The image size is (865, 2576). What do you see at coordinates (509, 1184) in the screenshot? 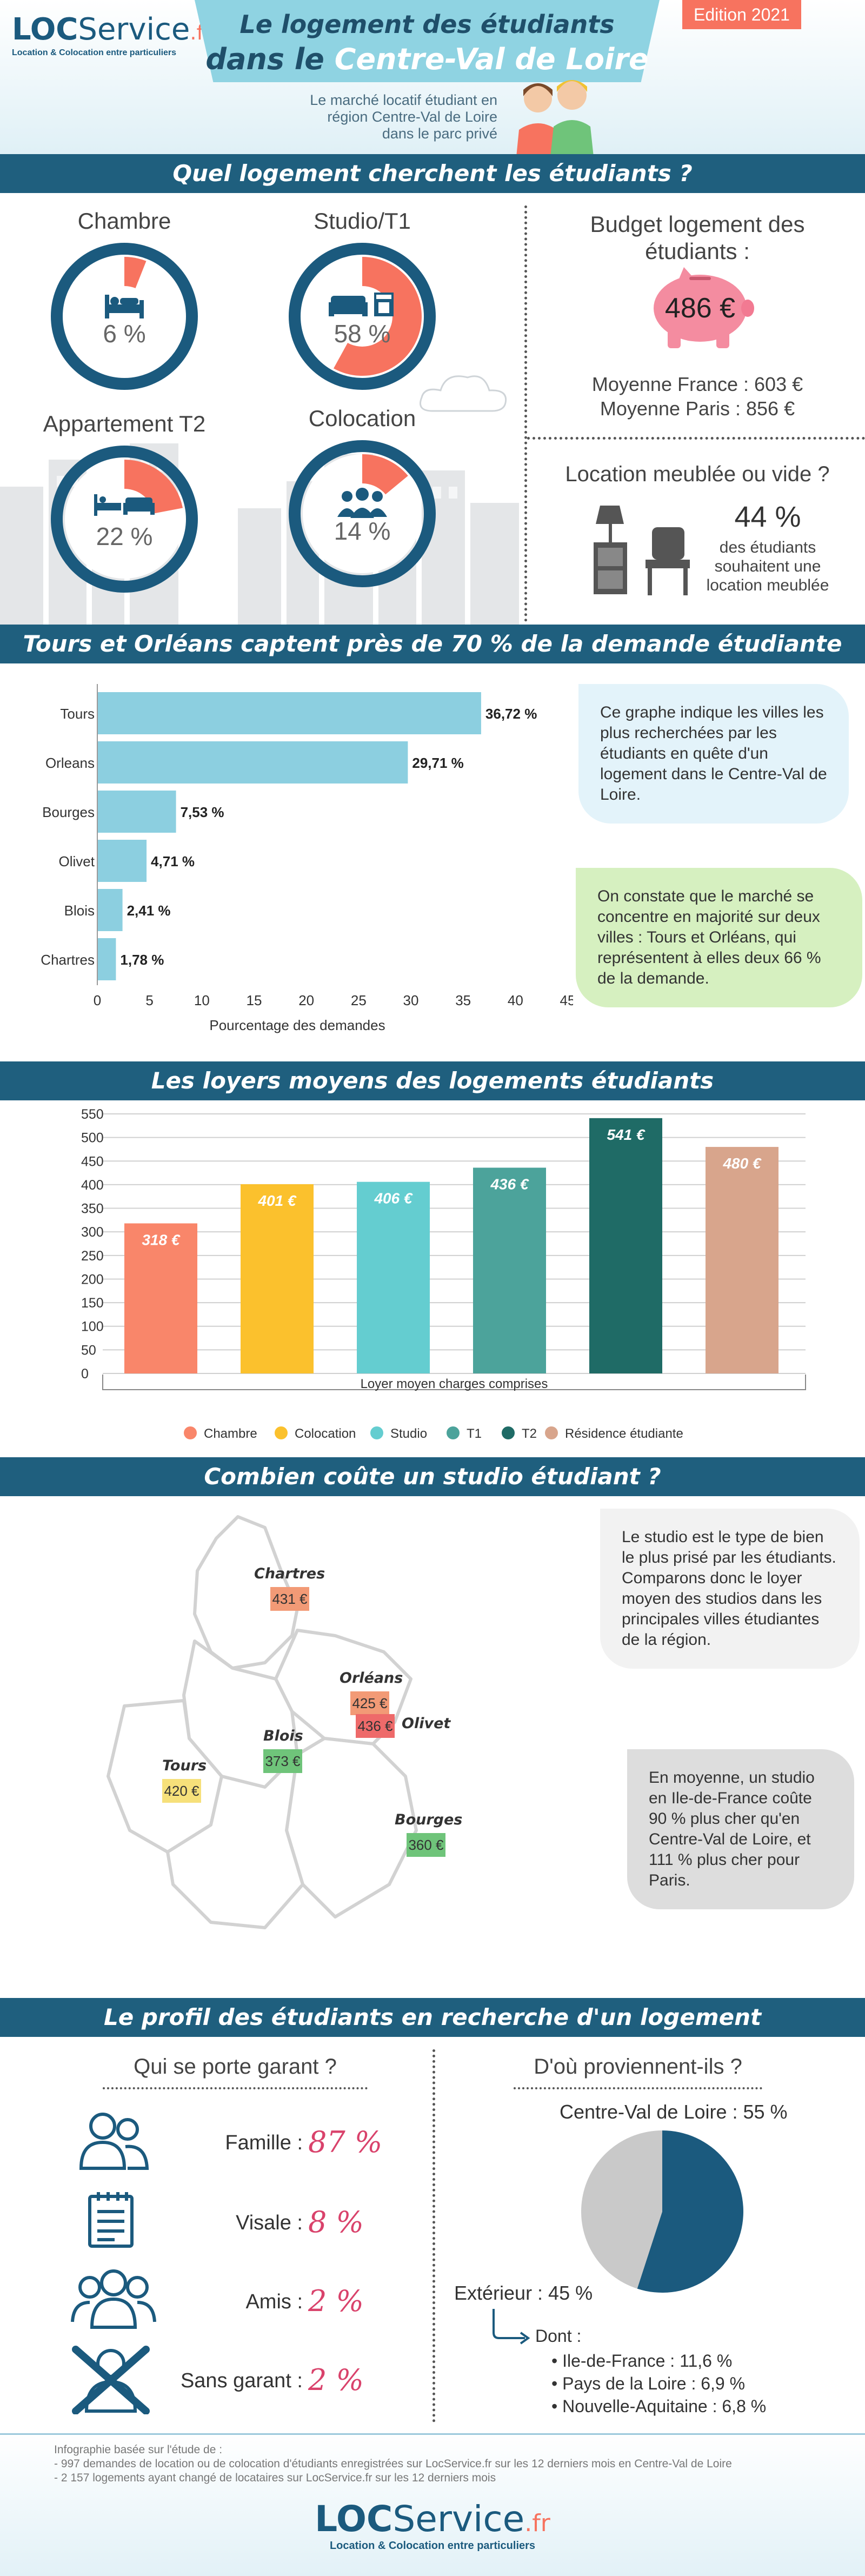
I see `rent-value-label: 436 €` at bounding box center [509, 1184].